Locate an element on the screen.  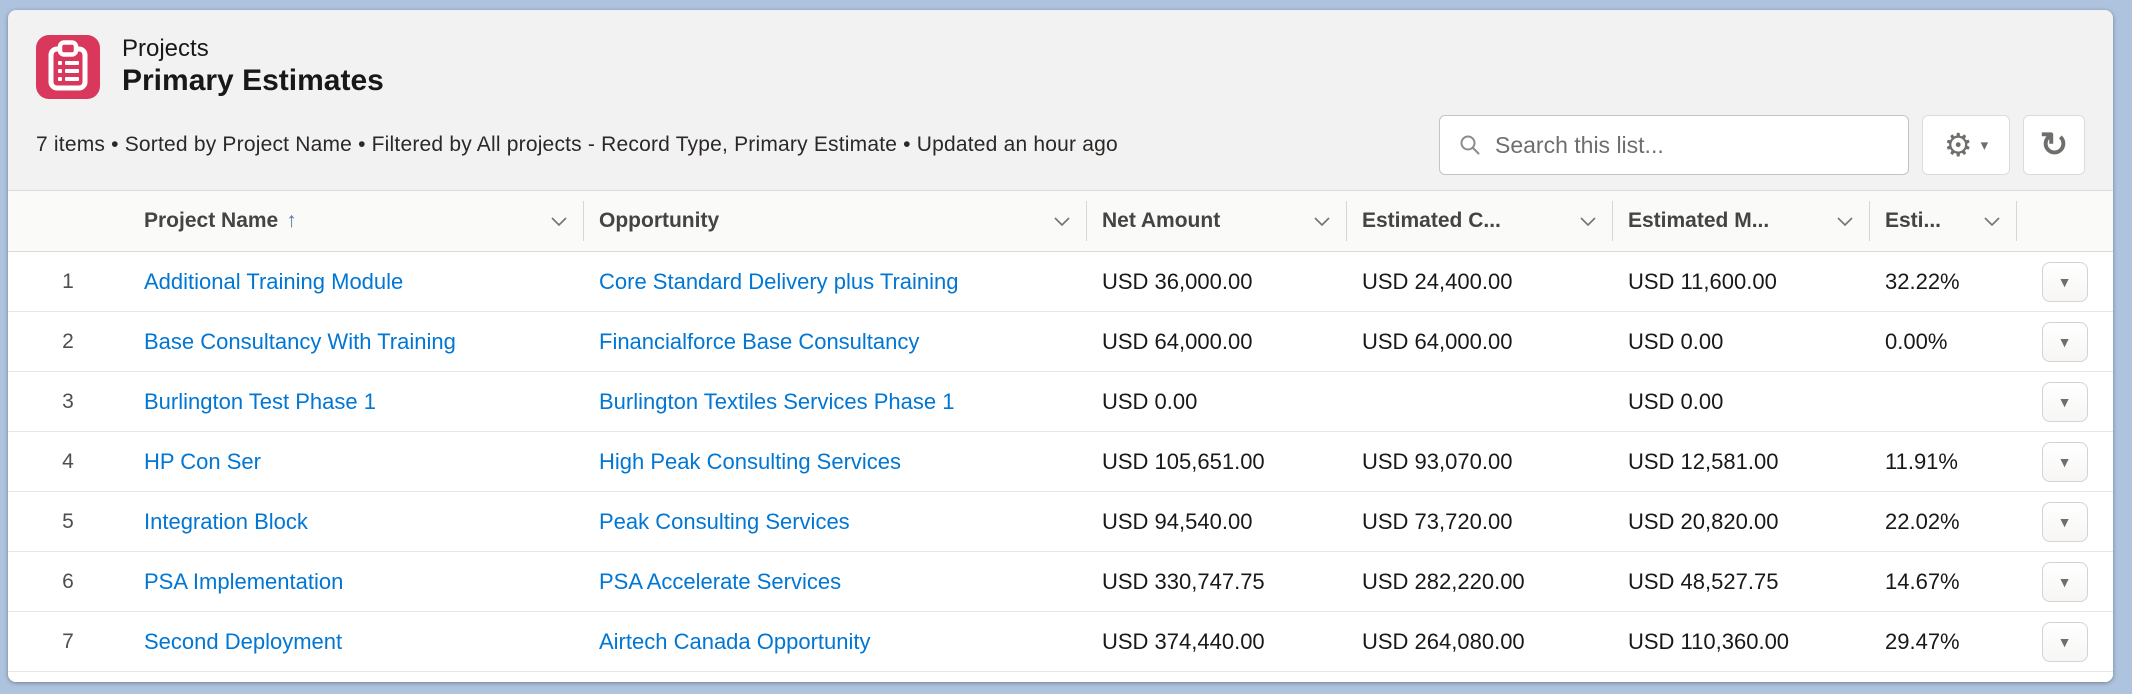
estimated-margin-cell: USD 11,600.00 is located at coordinates (1702, 281).